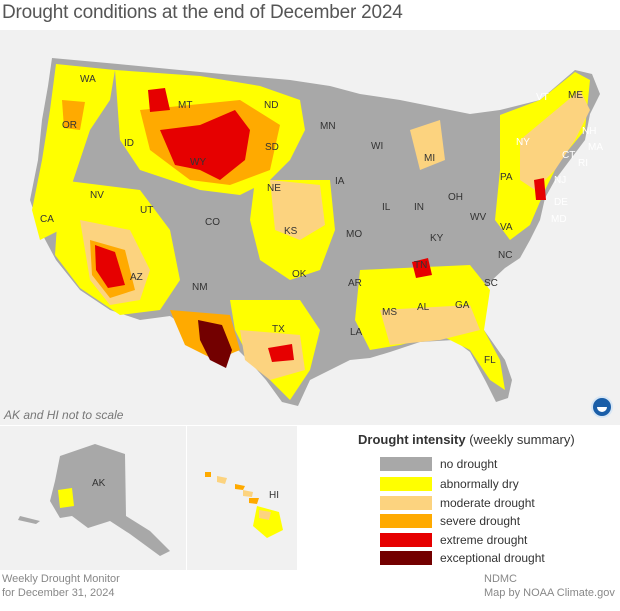 This screenshot has height=611, width=620. What do you see at coordinates (423, 307) in the screenshot?
I see `state-label: AL` at bounding box center [423, 307].